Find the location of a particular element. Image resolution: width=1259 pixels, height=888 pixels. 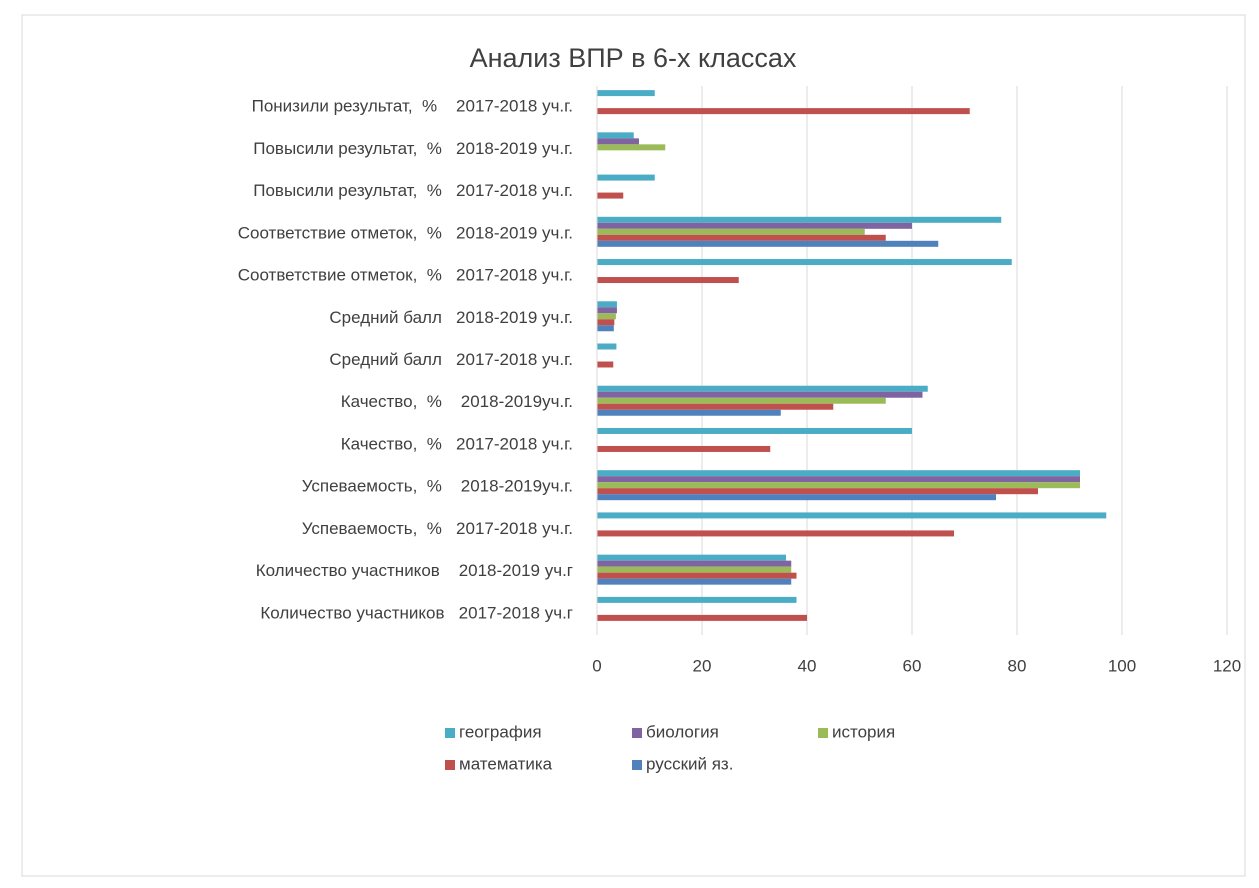

x-tick-label: 40 is located at coordinates (807, 665).